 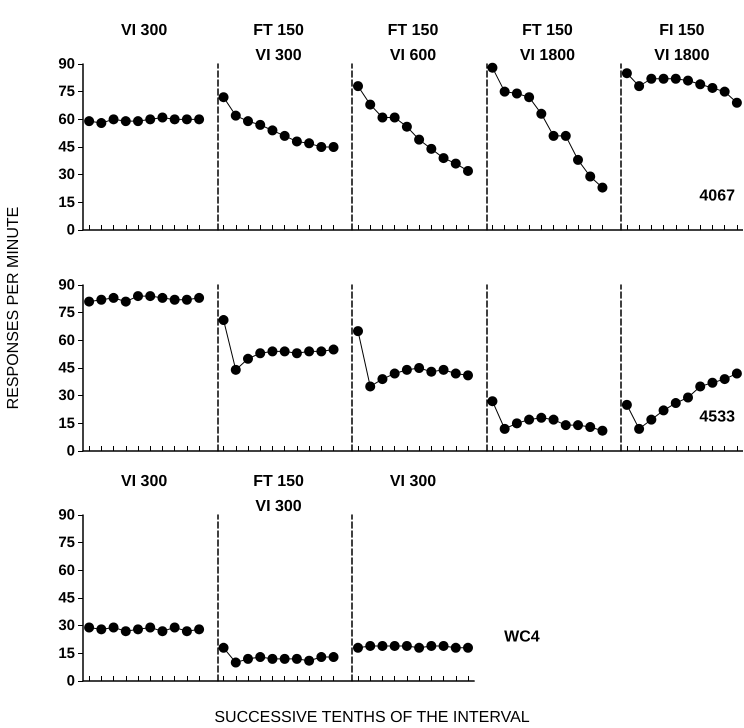 What do you see at coordinates (717, 196) in the screenshot?
I see `annotation: 4067` at bounding box center [717, 196].